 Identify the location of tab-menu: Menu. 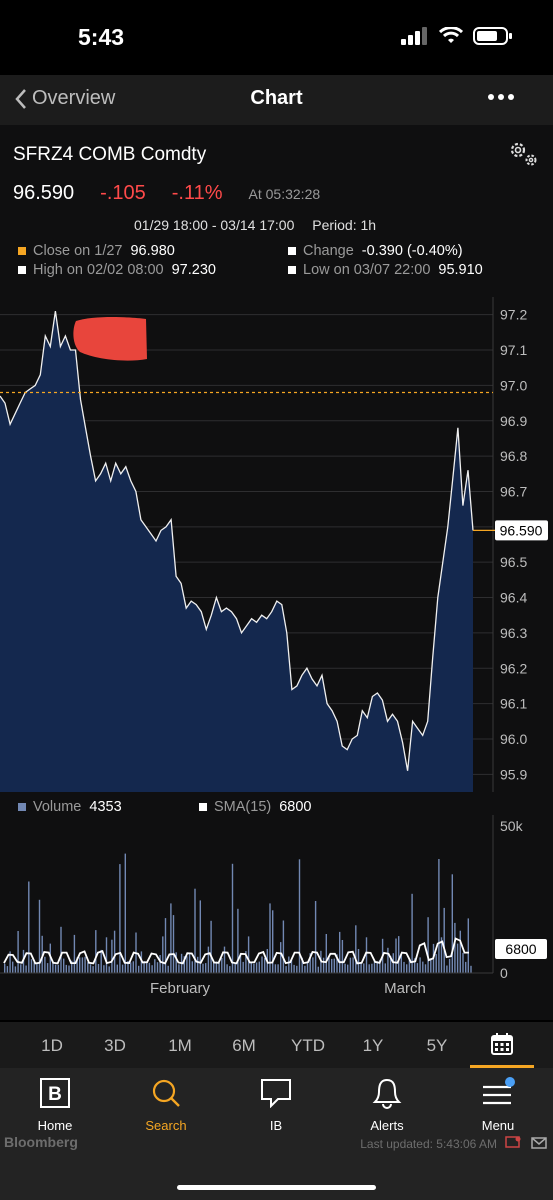
(498, 1104).